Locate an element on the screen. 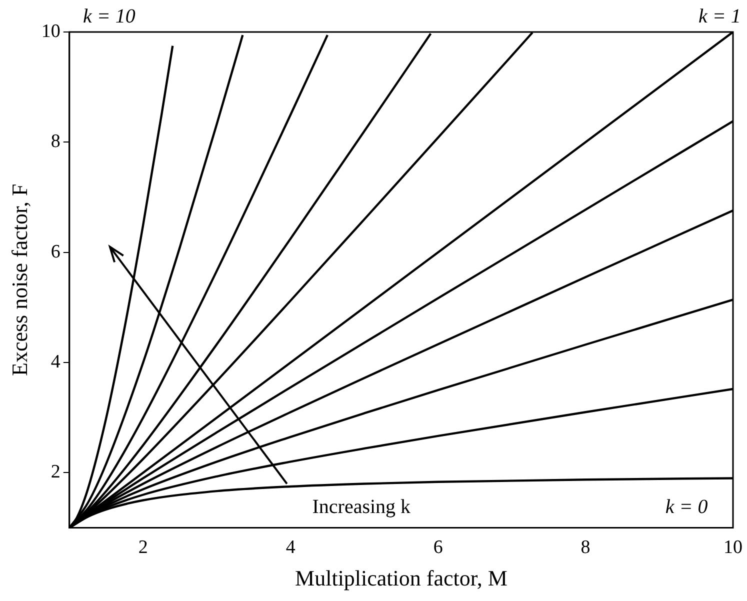 Image resolution: width=747 pixels, height=601 pixels. text: k = 10 is located at coordinates (109, 16).